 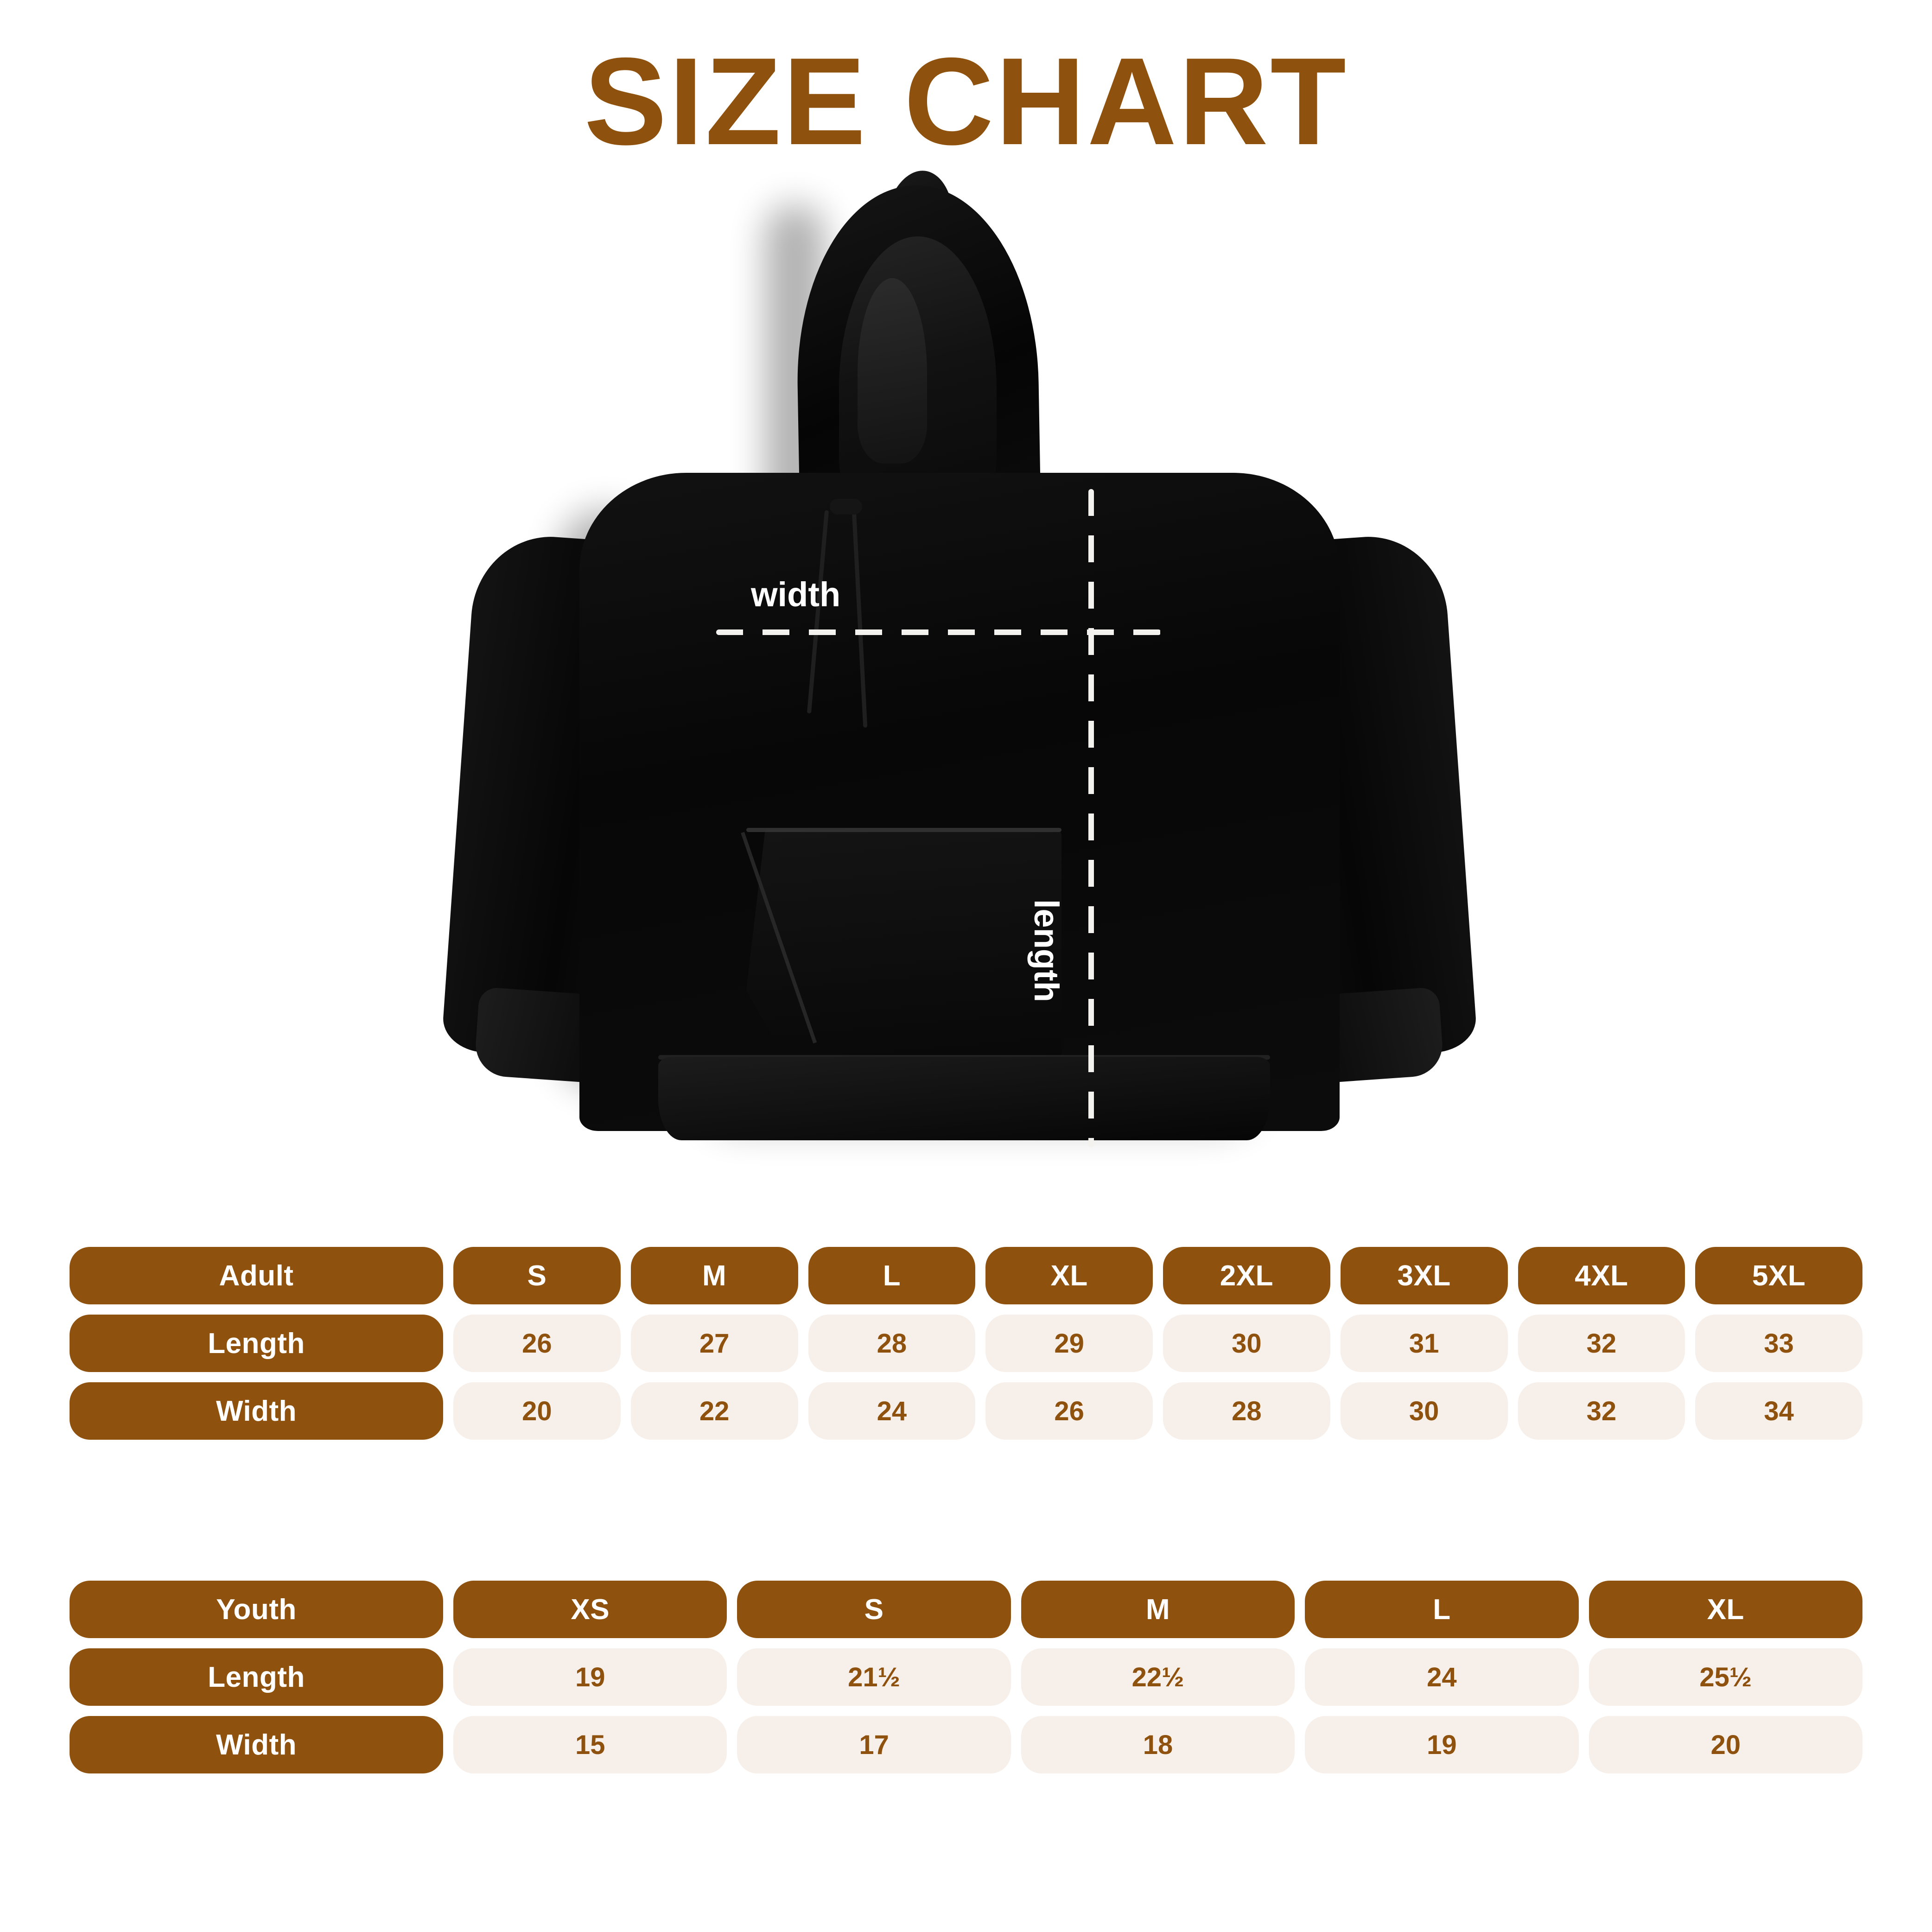 What do you see at coordinates (590, 1677) in the screenshot?
I see `youth-length-xs: 19` at bounding box center [590, 1677].